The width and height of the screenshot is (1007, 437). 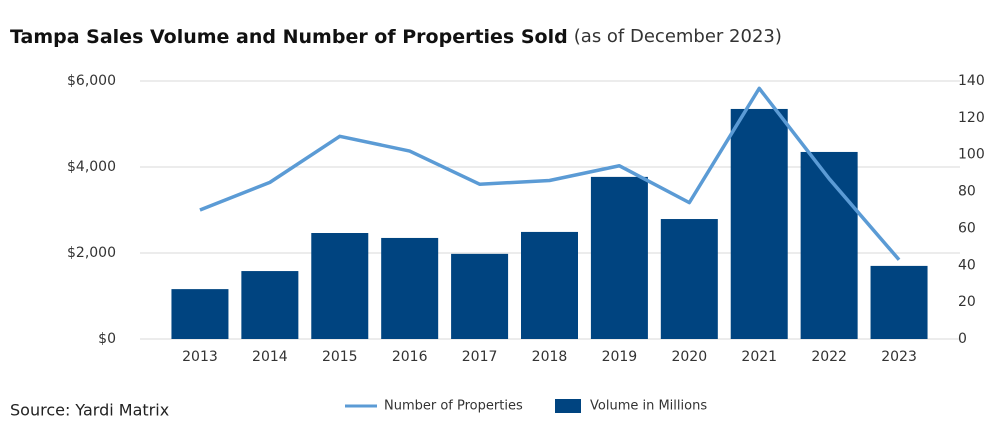 What do you see at coordinates (967, 228) in the screenshot?
I see `y2-tick-label: 60` at bounding box center [967, 228].